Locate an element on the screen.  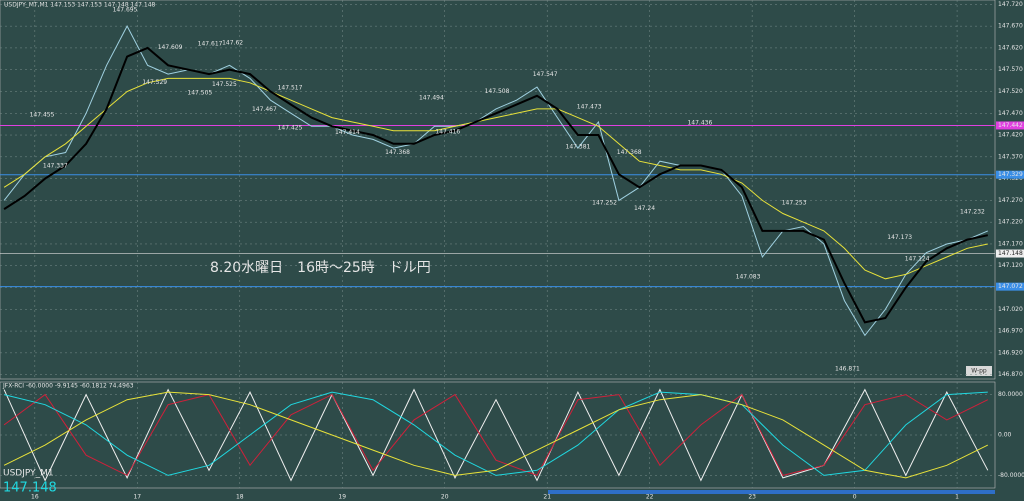
x-tick-label: 16 is located at coordinates (35, 497).